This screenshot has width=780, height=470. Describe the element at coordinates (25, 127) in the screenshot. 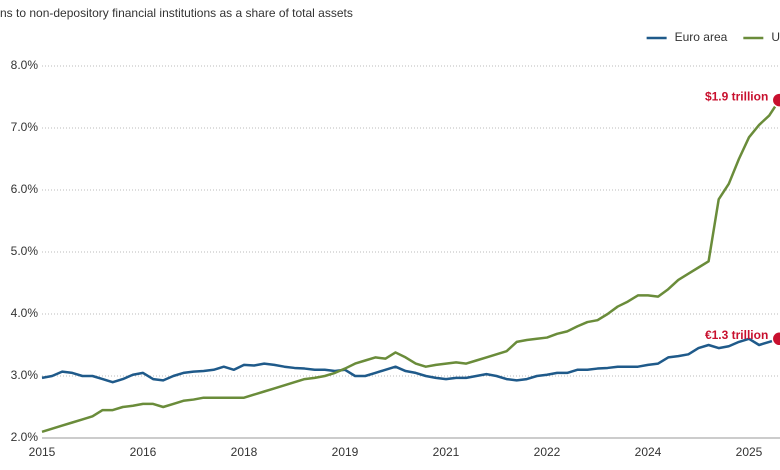

I see `y-tick-label: 7.0%` at that location.